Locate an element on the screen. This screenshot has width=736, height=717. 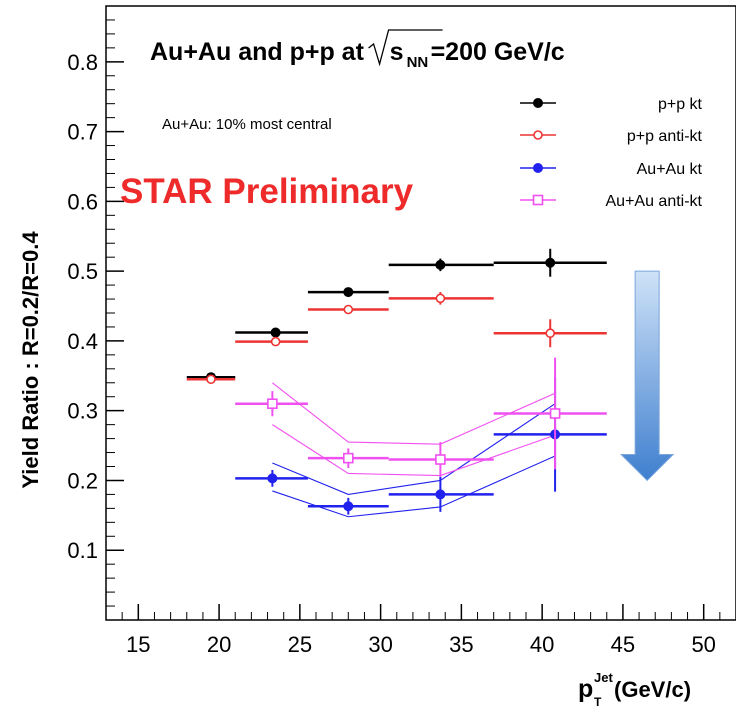
x-tick-label: 15 is located at coordinates (138, 644).